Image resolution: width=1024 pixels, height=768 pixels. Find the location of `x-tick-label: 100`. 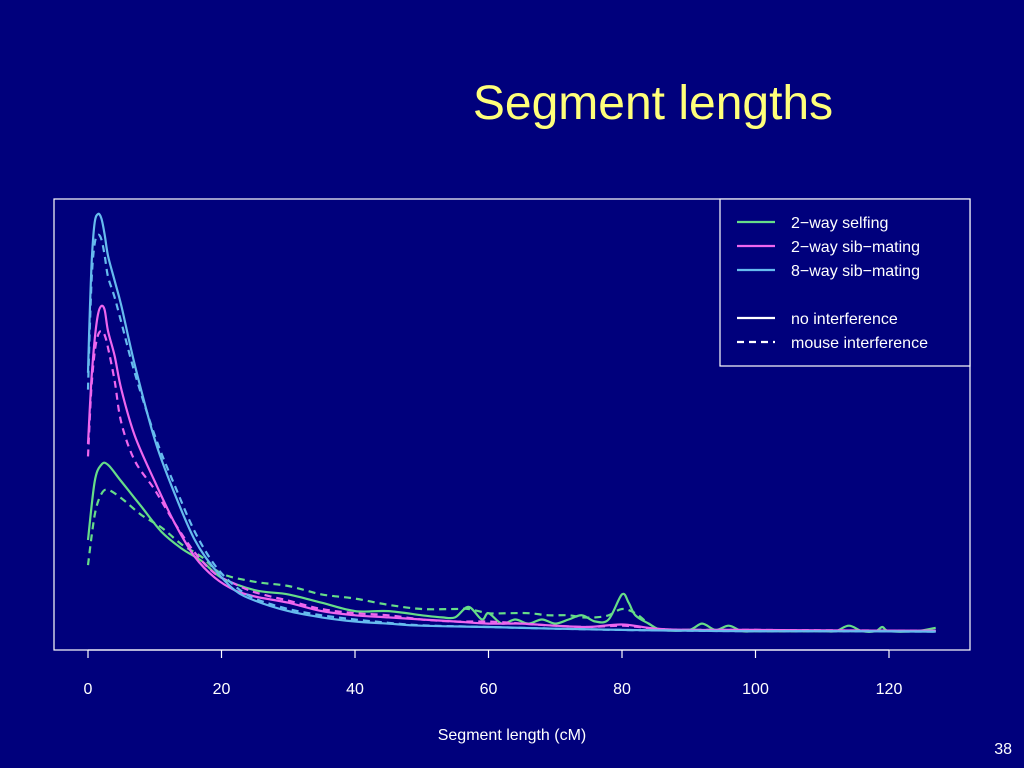

x-tick-label: 100 is located at coordinates (755, 689).